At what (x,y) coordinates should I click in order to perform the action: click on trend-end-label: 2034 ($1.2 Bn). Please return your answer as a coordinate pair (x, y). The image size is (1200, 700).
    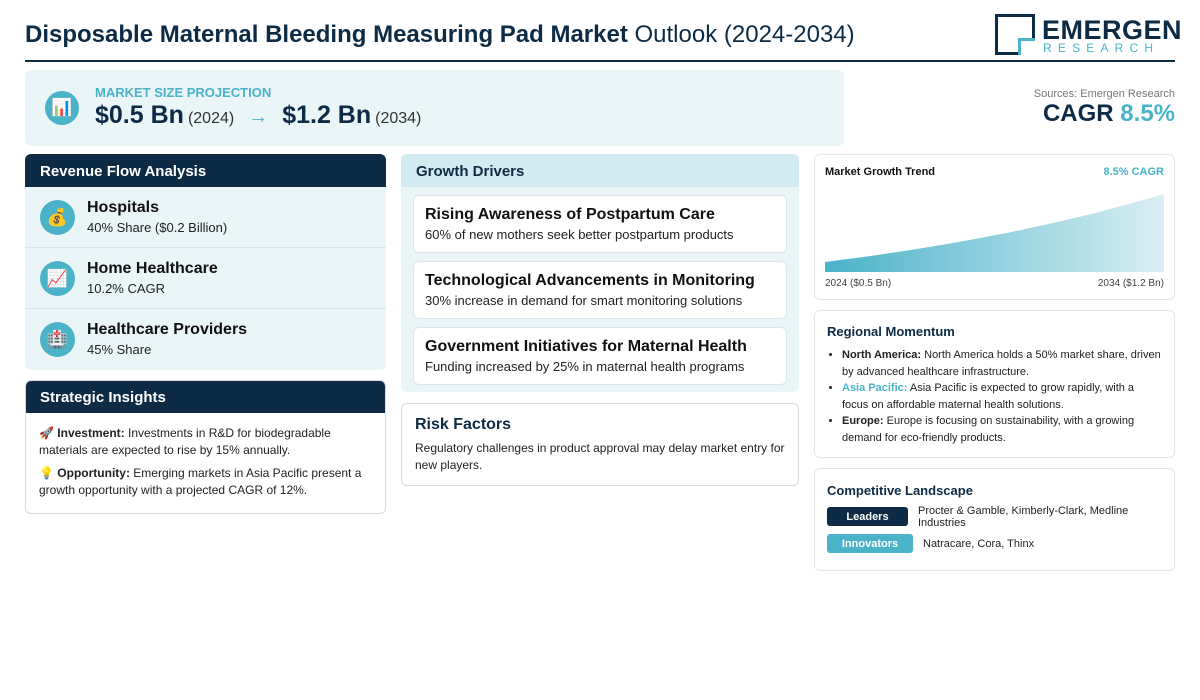
    Looking at the image, I should click on (1130, 283).